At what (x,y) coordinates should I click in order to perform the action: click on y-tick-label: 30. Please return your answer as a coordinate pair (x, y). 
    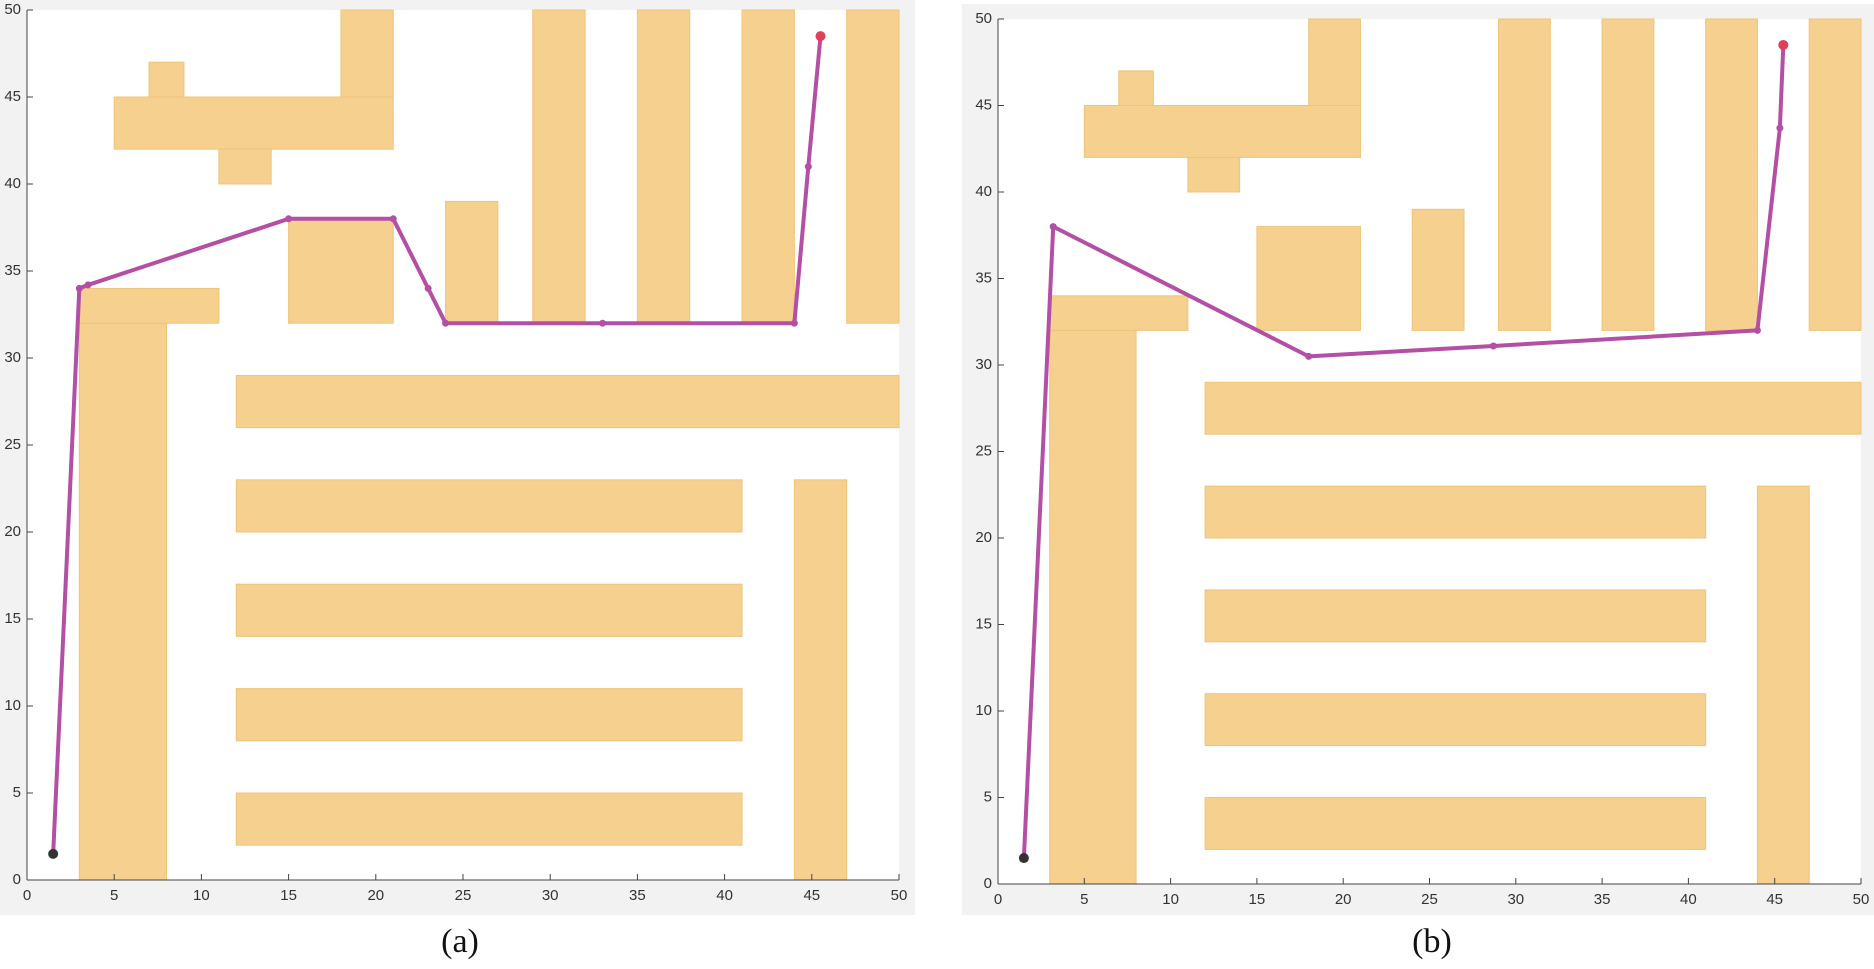
    Looking at the image, I should click on (12, 357).